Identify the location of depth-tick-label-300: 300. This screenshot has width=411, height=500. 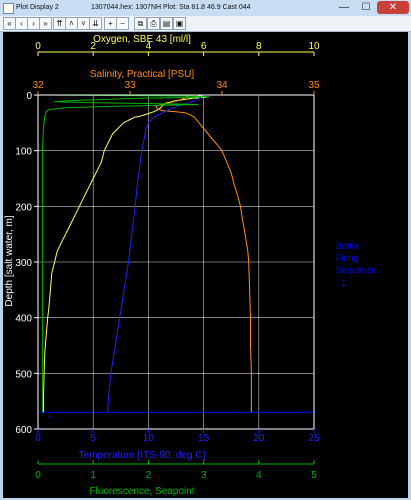
(23, 263).